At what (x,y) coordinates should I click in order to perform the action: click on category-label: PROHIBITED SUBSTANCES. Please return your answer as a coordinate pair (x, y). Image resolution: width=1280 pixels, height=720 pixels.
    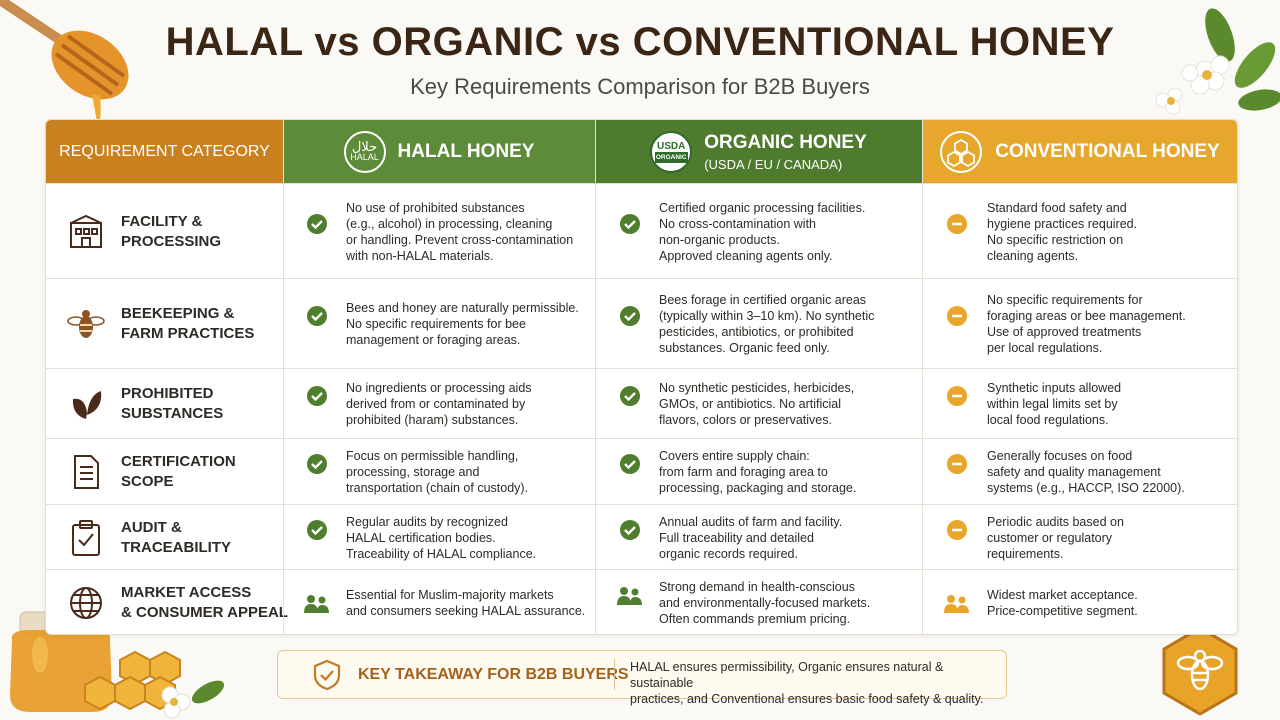
    Looking at the image, I should click on (172, 404).